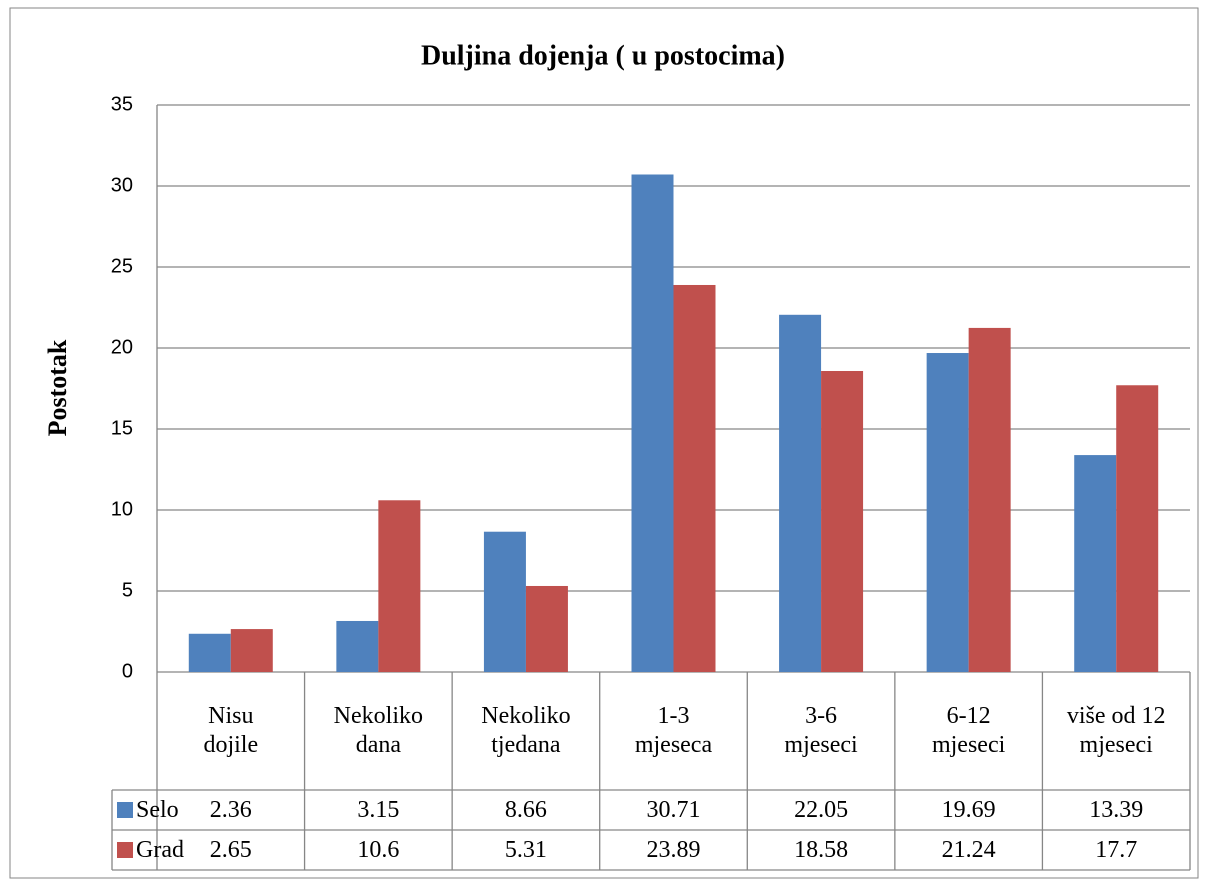 The image size is (1206, 884). I want to click on table-value-text: 13.39, so click(1116, 809).